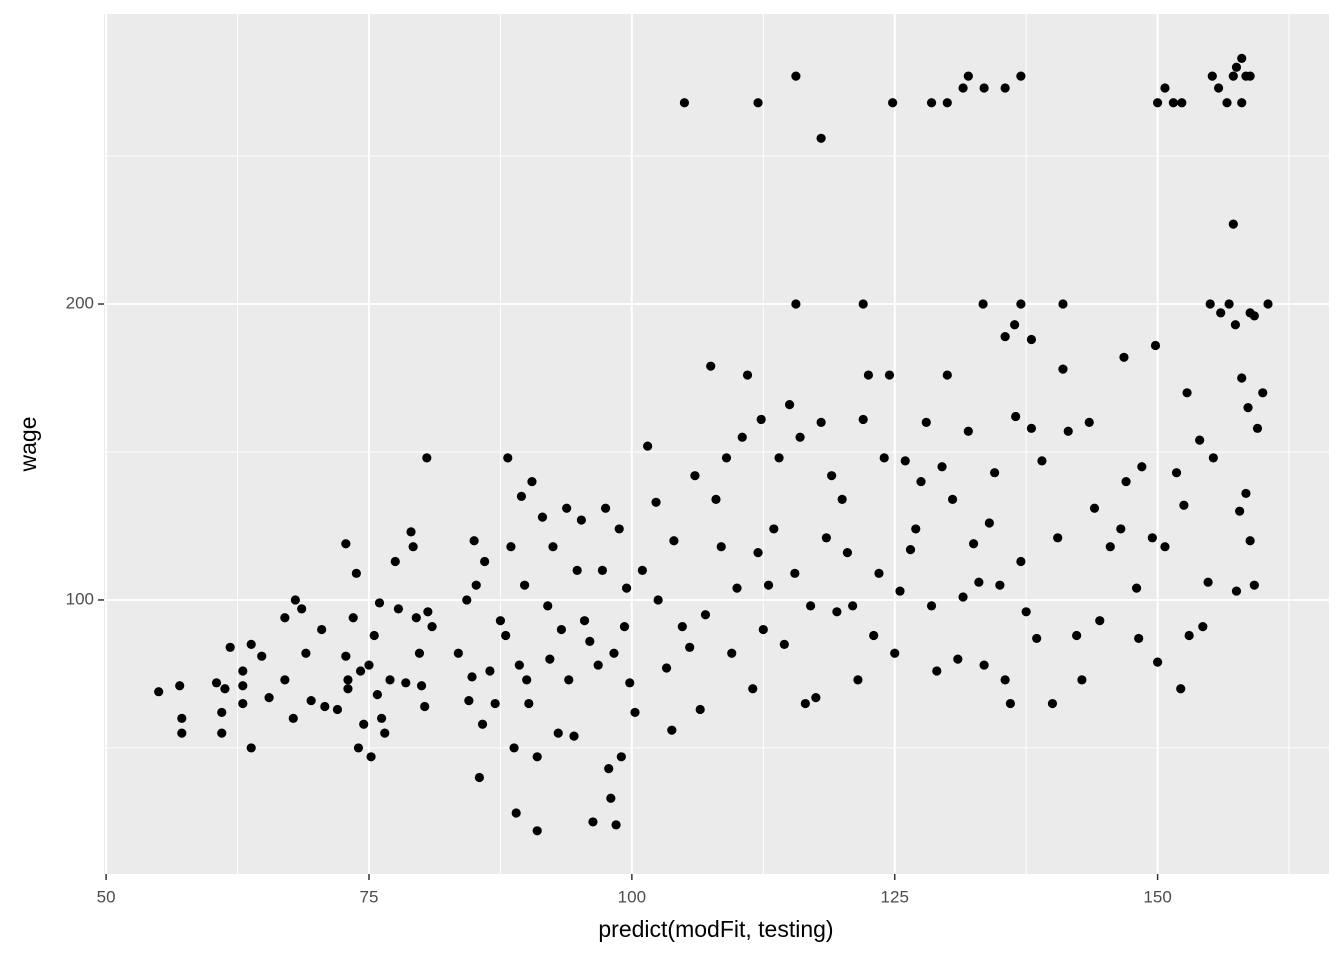 This screenshot has height=960, width=1344. What do you see at coordinates (895, 896) in the screenshot?
I see `x-tick-label: 125` at bounding box center [895, 896].